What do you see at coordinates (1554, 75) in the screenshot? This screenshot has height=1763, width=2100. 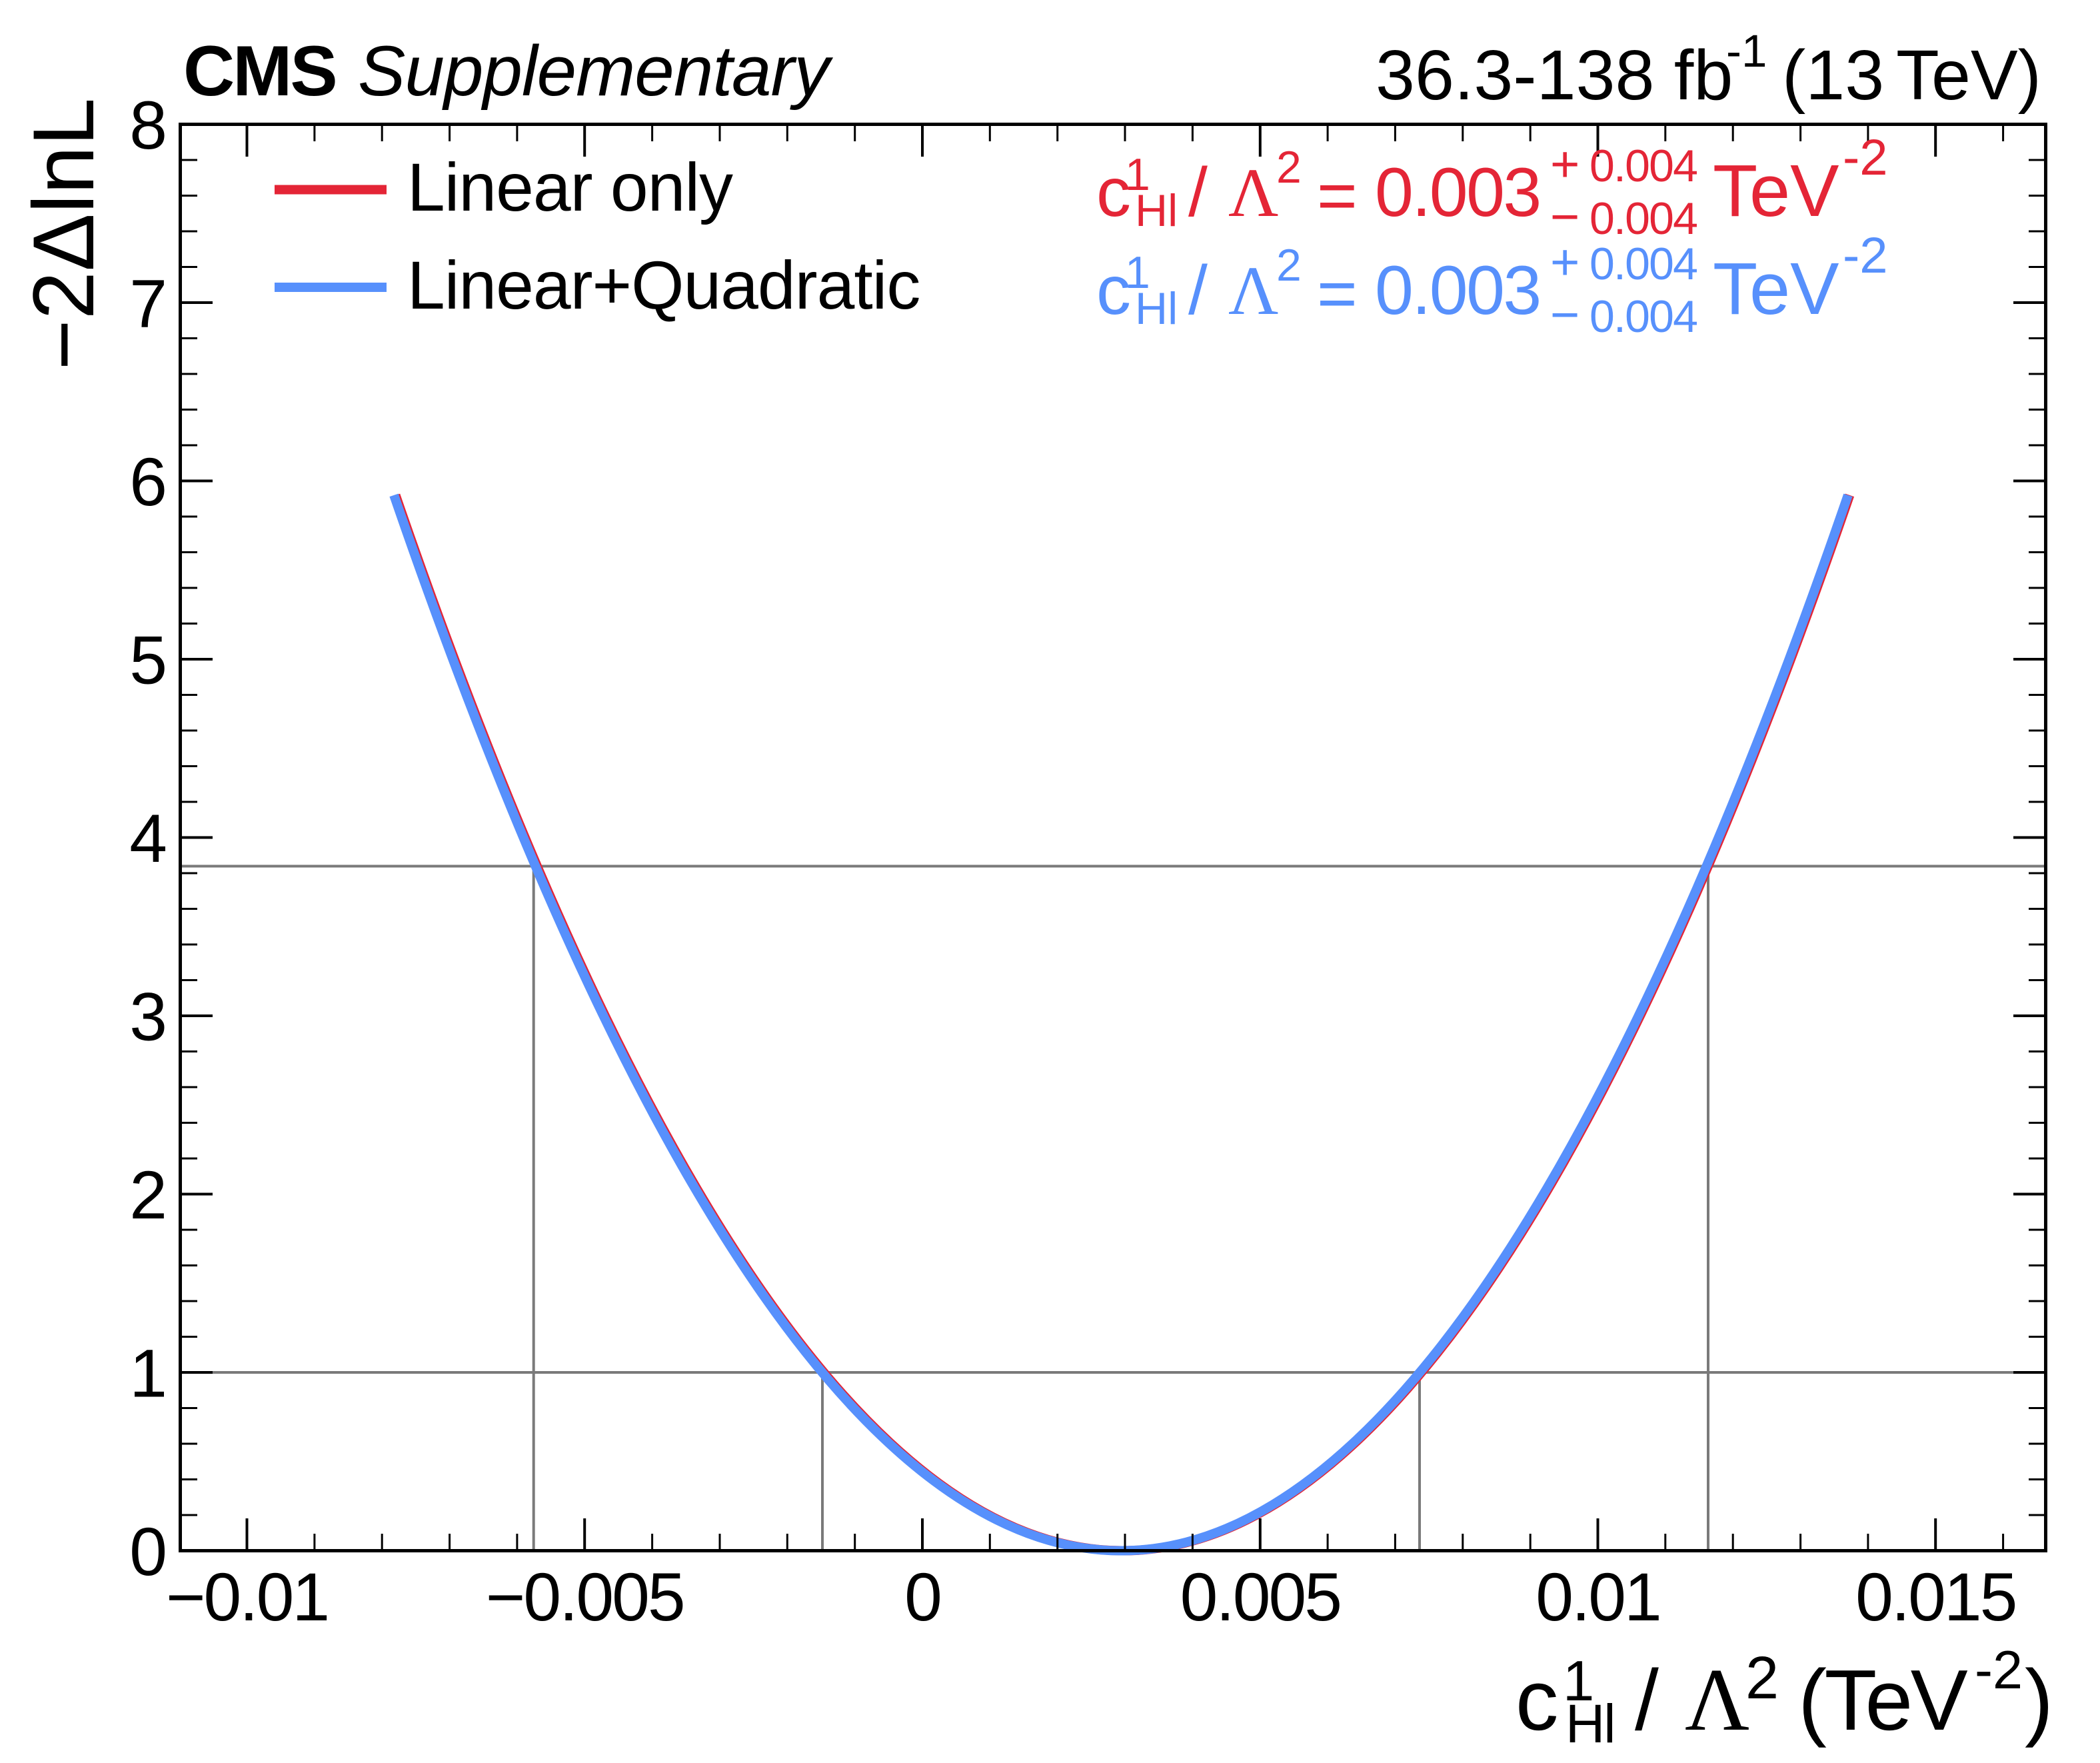 I see `svg-text: 36.3-138 fb` at bounding box center [1554, 75].